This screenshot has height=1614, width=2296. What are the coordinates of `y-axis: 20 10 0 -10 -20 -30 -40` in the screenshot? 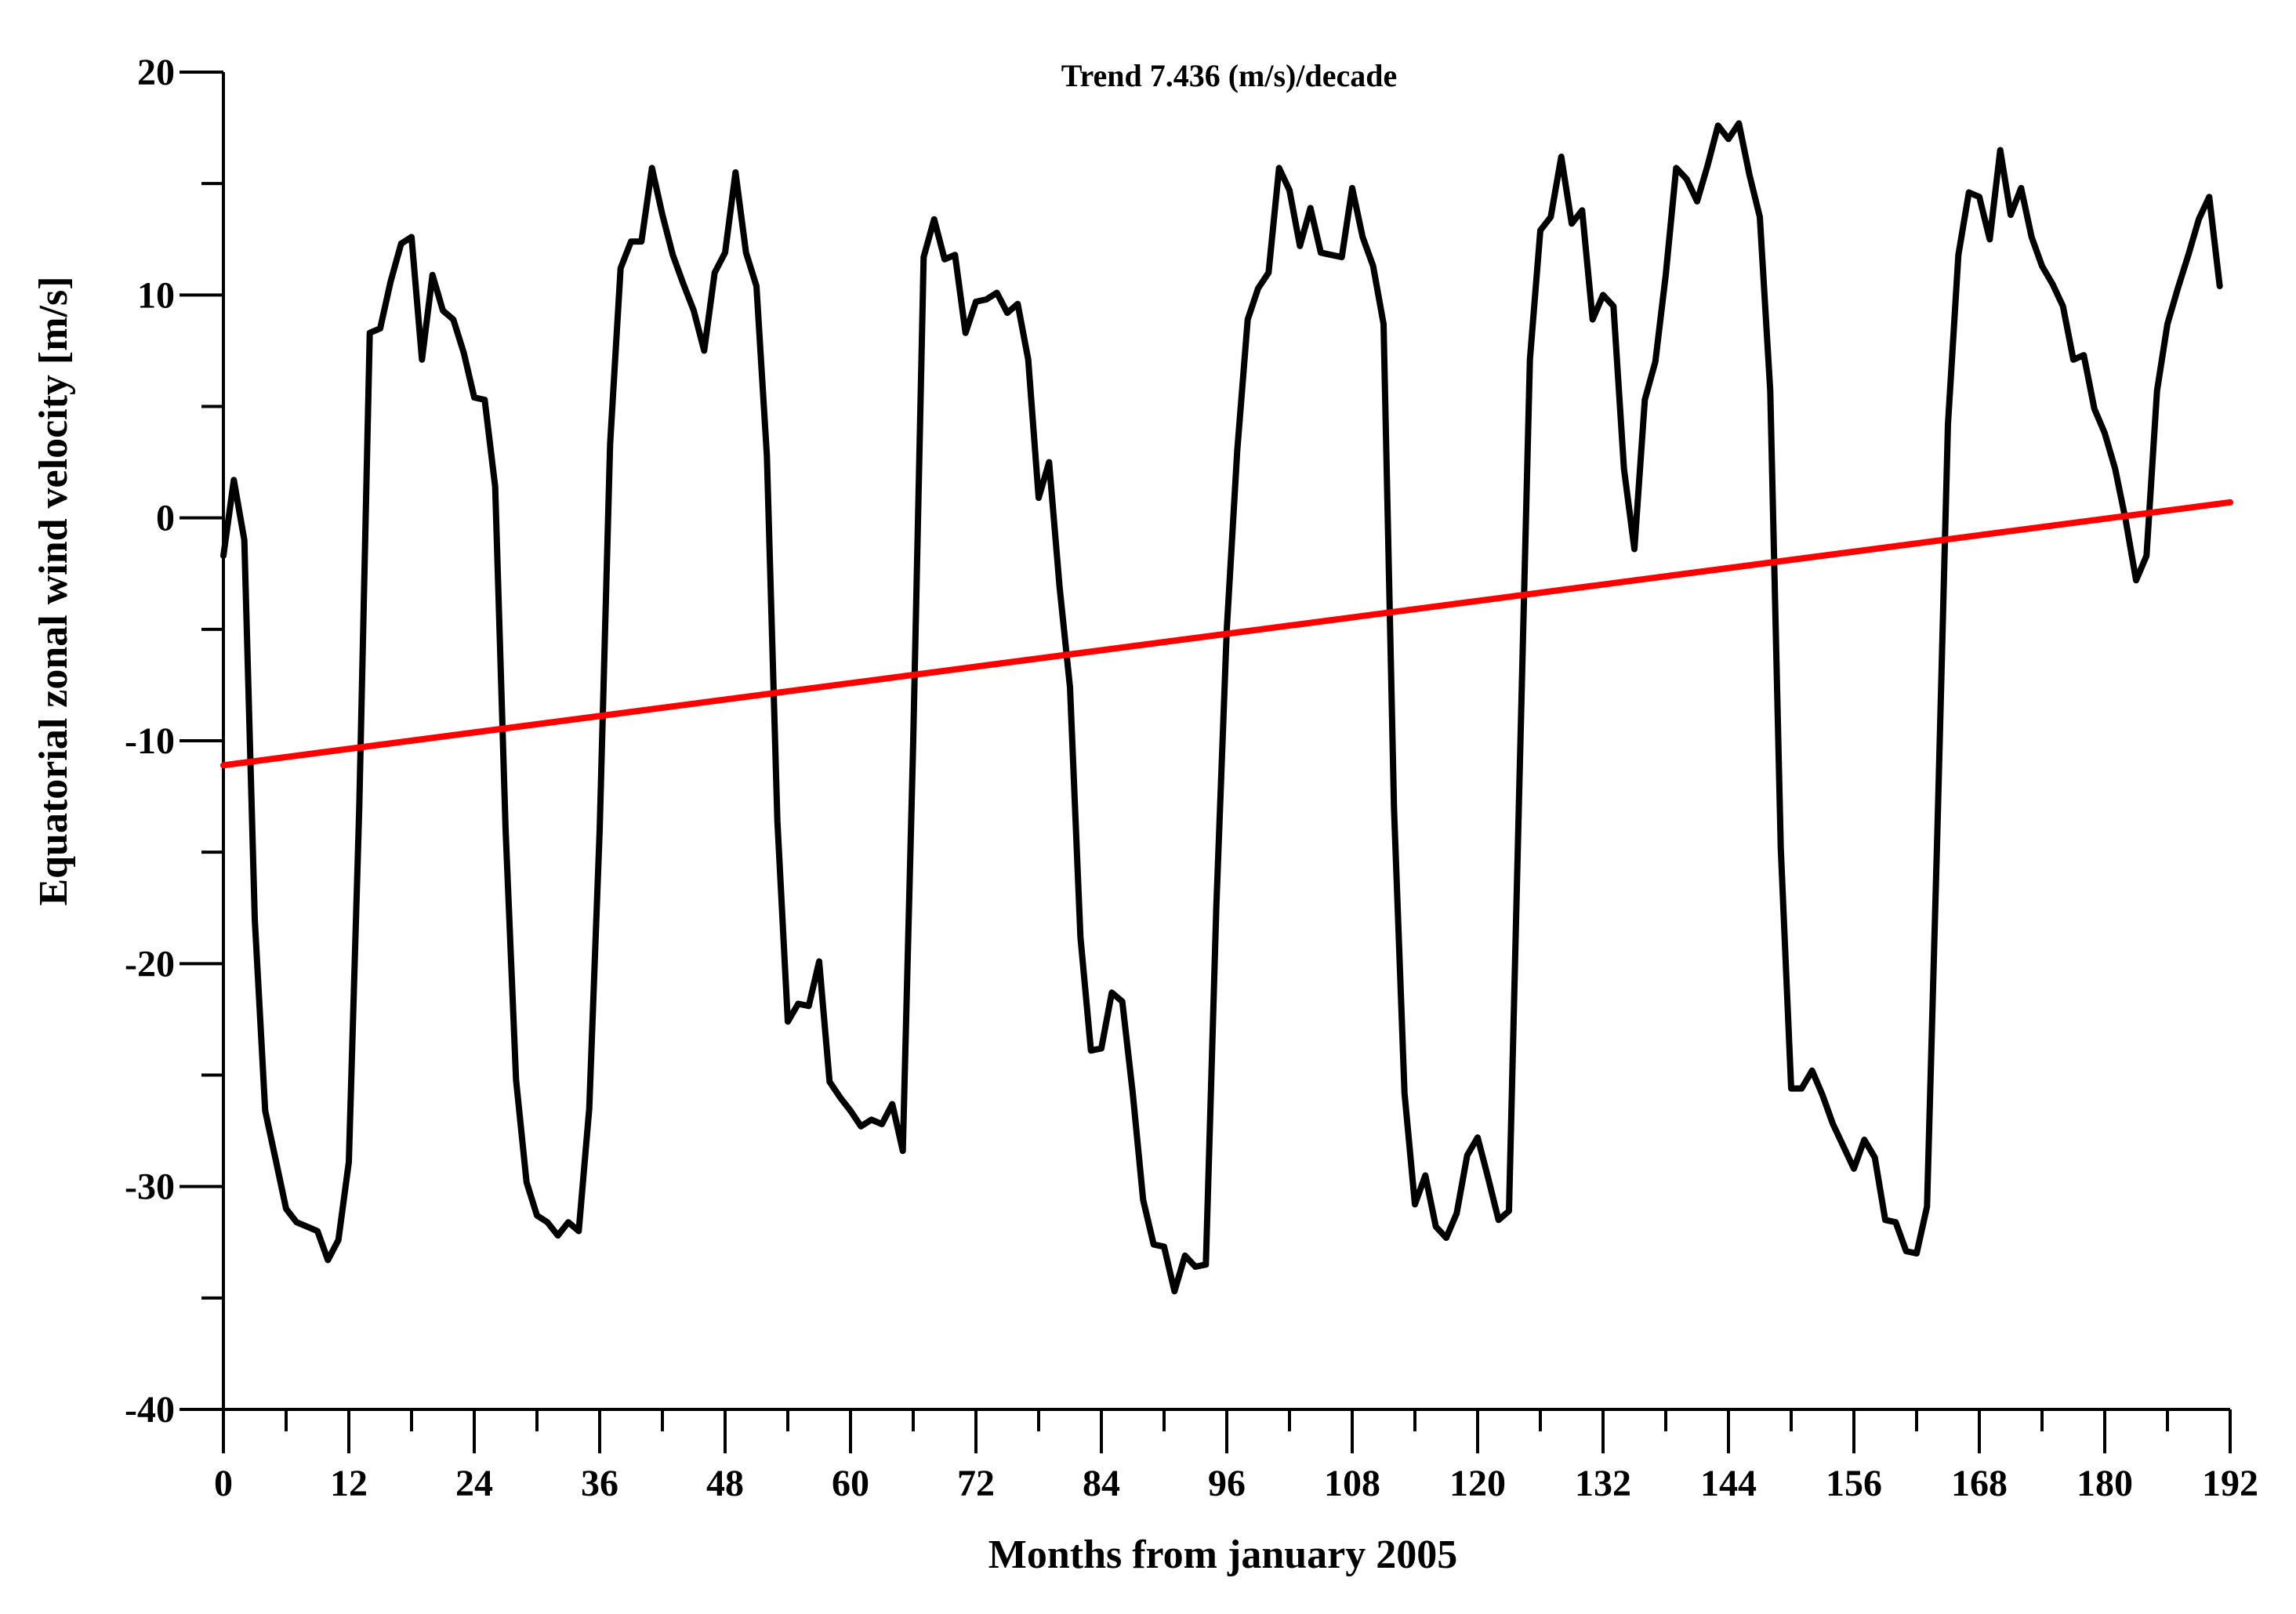 It's located at (175, 741).